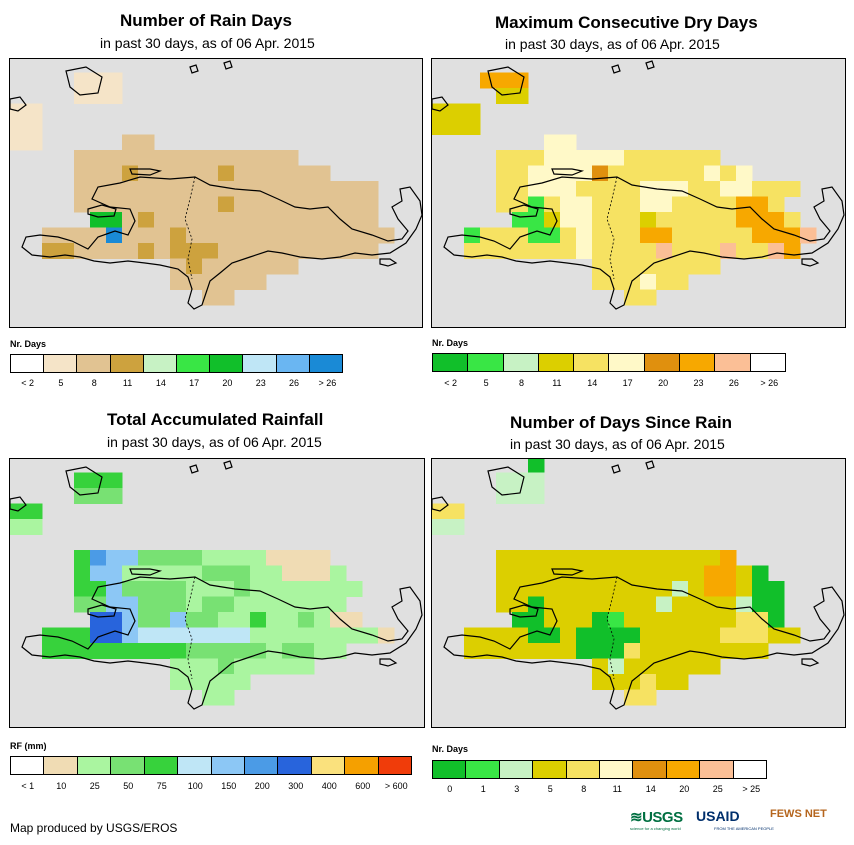  I want to click on map-canvas, so click(216, 585).